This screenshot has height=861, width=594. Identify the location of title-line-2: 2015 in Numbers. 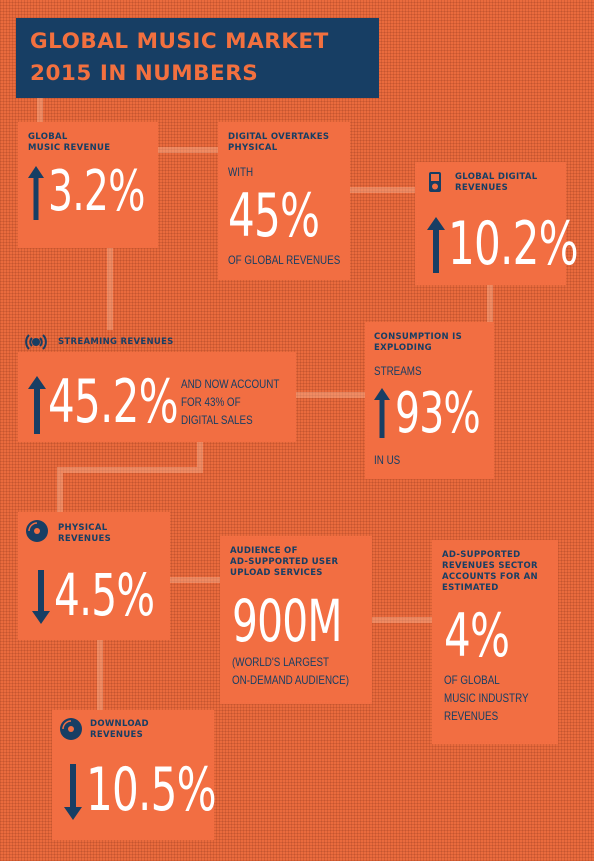
(144, 73).